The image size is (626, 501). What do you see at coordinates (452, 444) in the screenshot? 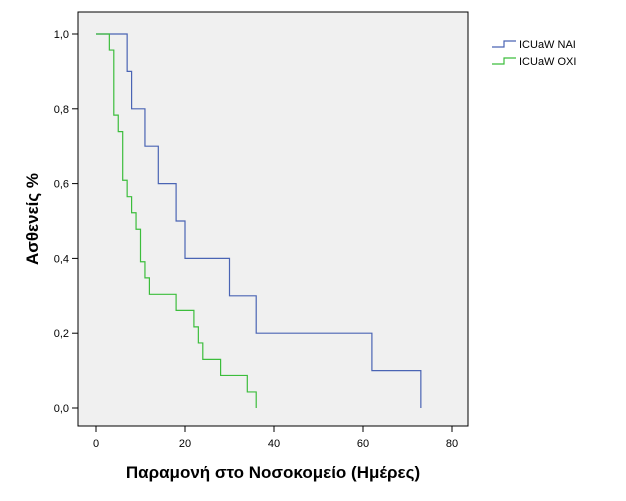
I see `x-tick-label: 80` at bounding box center [452, 444].